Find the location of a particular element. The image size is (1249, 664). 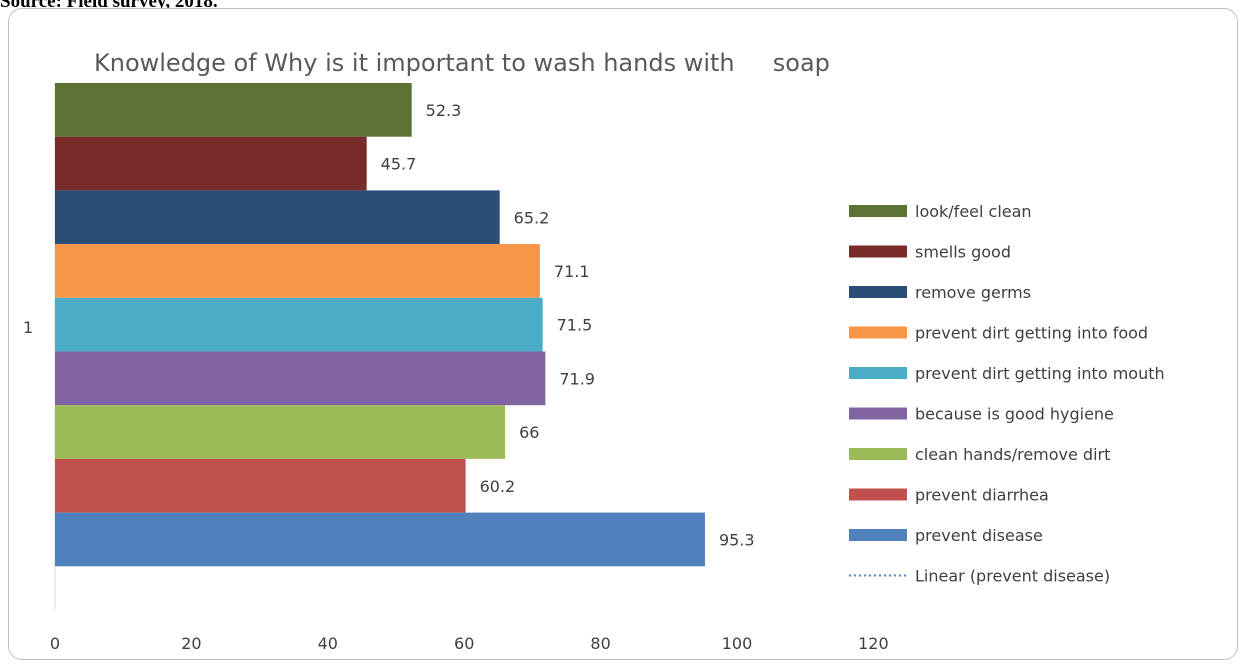

data-label: 71.9 is located at coordinates (577, 378).